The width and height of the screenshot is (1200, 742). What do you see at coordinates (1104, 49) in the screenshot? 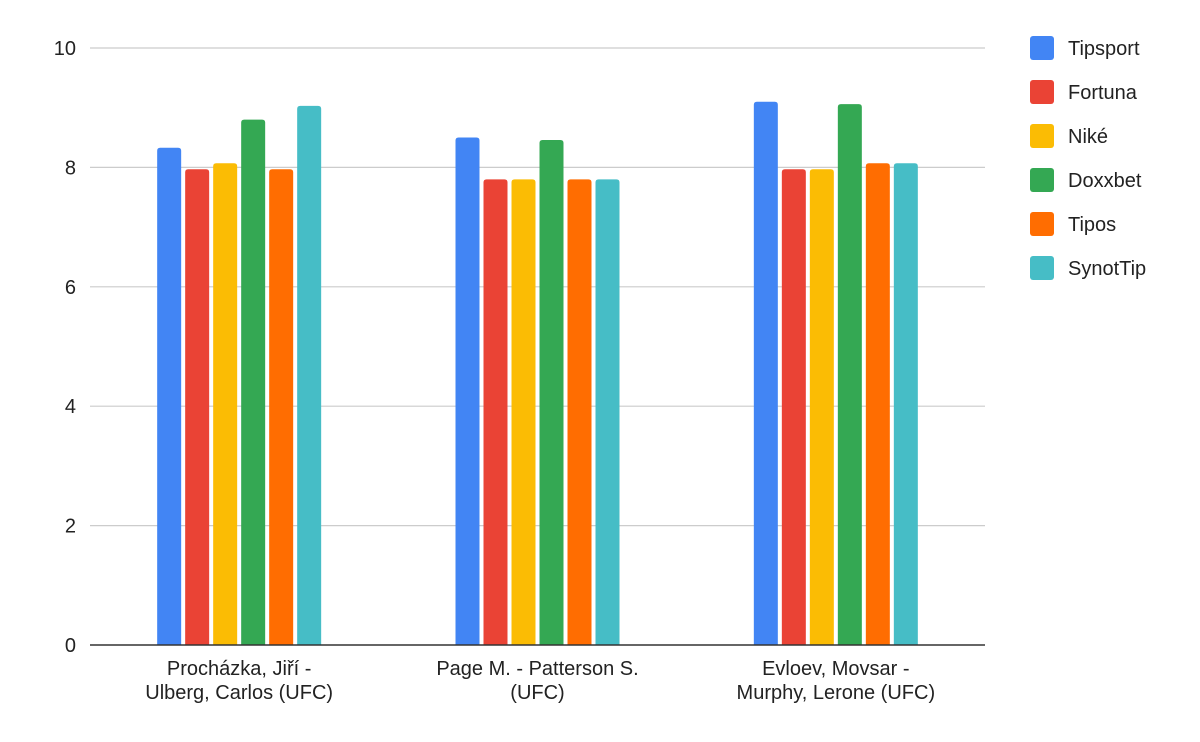
I see `legend-label: Tipsport` at bounding box center [1104, 49].